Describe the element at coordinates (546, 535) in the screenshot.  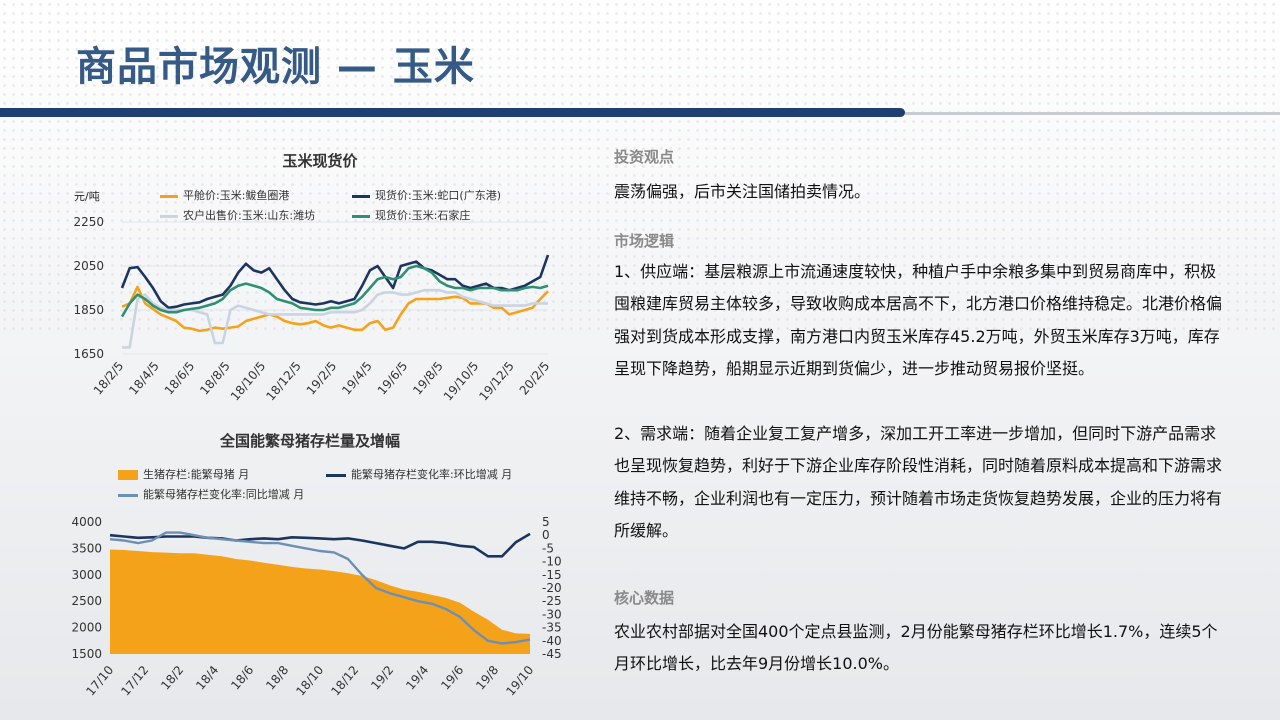
I see `y2-tick-label: 0` at that location.